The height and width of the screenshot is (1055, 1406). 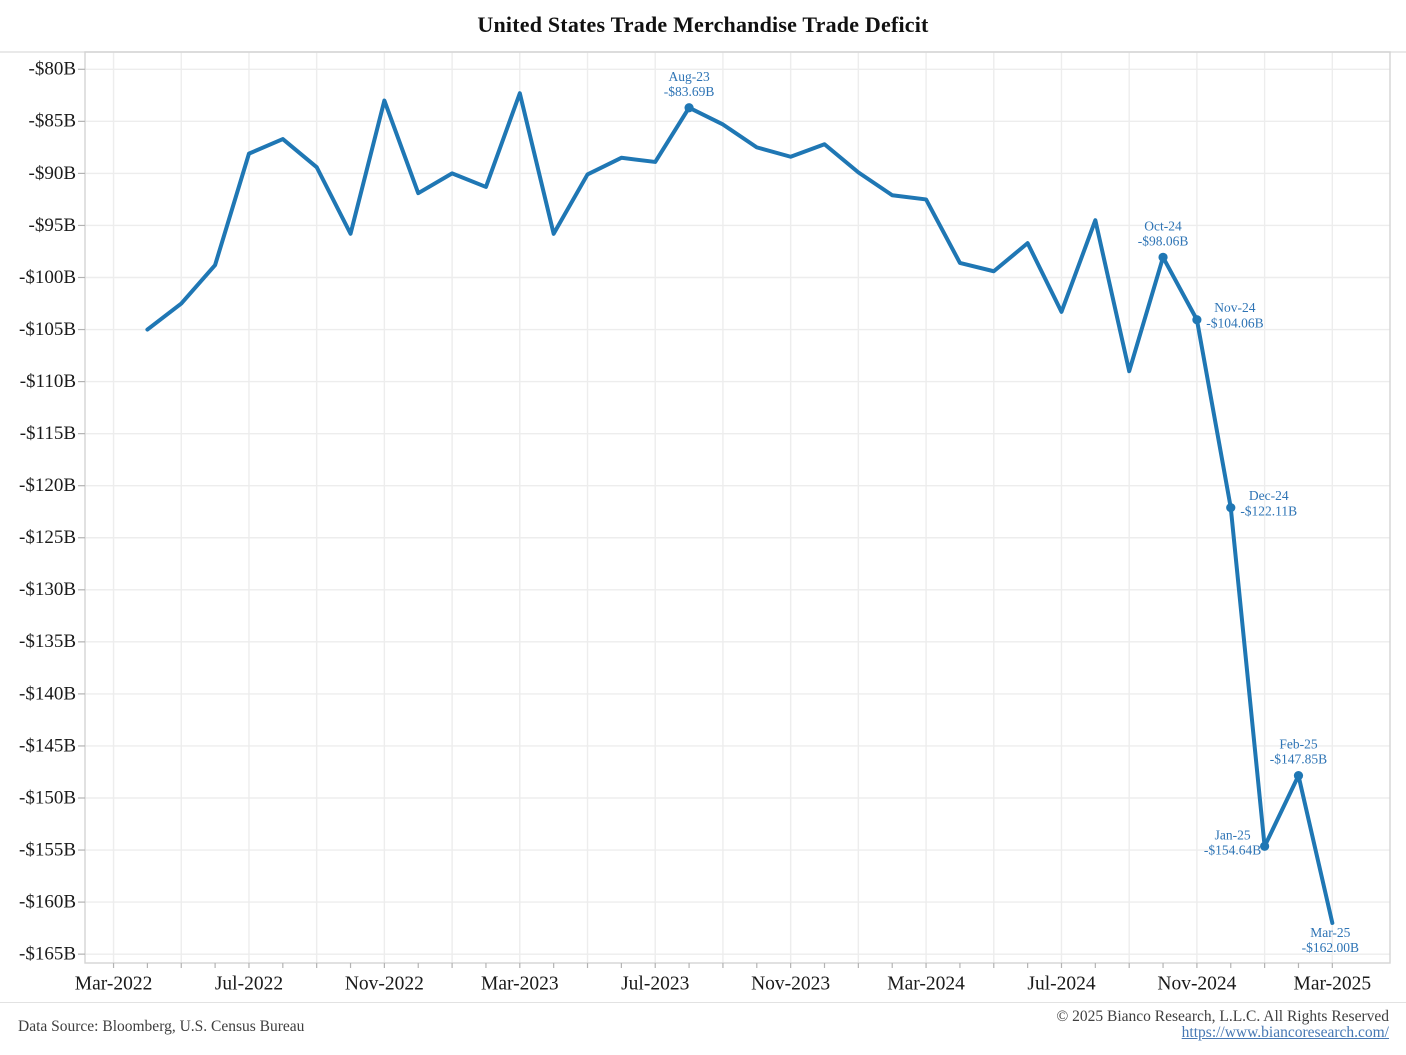 I want to click on x-axis-label: Jul-2023, so click(x=655, y=983).